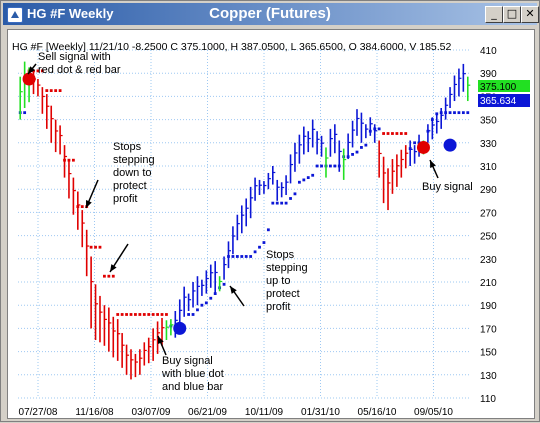  What do you see at coordinates (151, 412) in the screenshot?
I see `x-tick-label: 03/07/09` at bounding box center [151, 412].